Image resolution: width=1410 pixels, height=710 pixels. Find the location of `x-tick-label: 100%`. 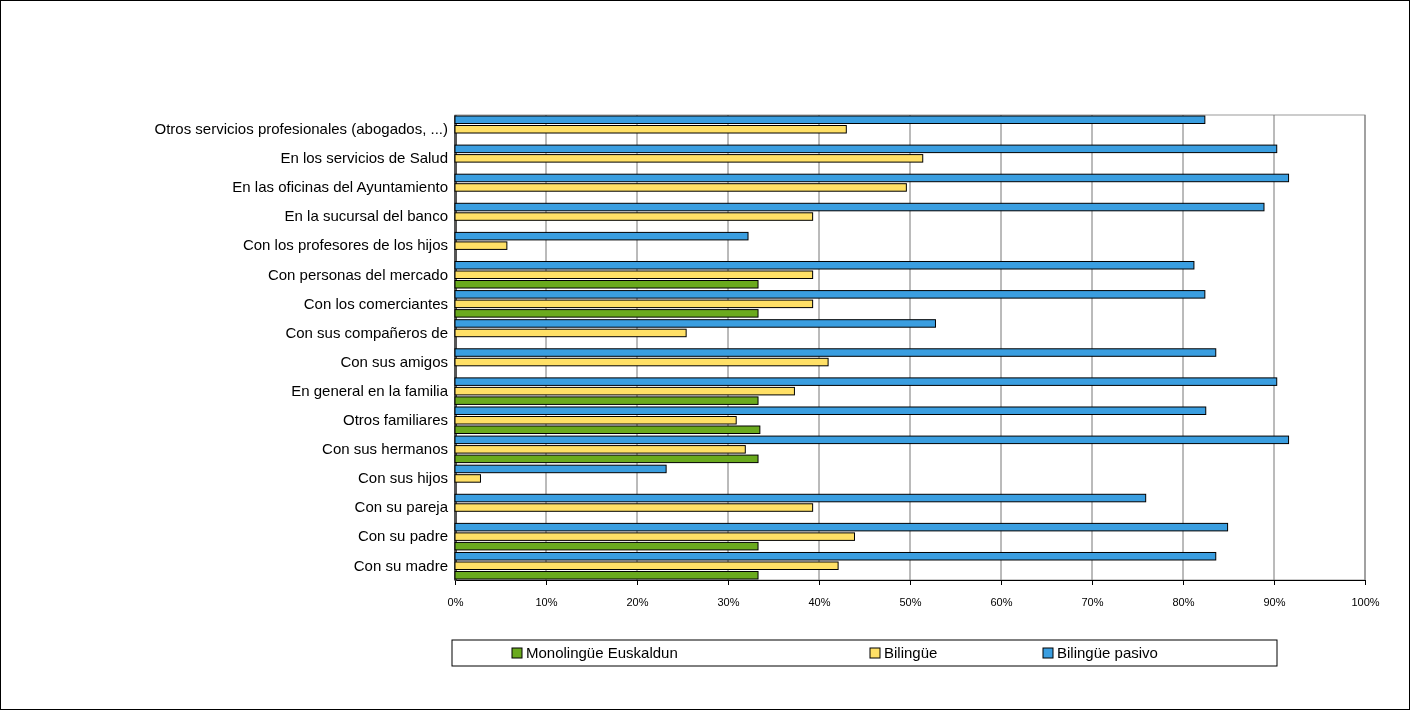

x-tick-label: 100% is located at coordinates (1365, 601).